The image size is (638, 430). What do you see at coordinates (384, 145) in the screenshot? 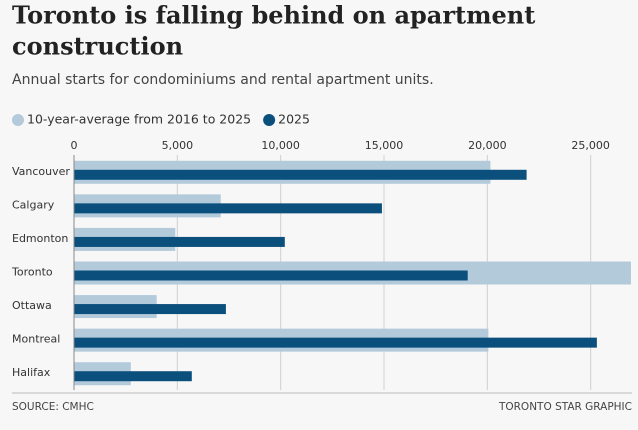
I see `x-tick-label: 15,000` at bounding box center [384, 145].